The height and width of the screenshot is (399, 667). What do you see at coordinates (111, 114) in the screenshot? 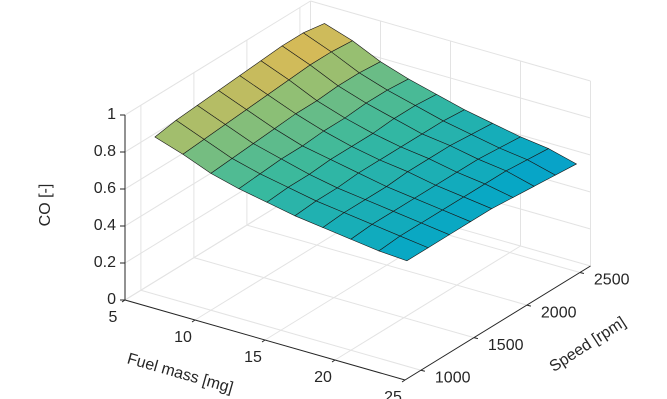
I see `z-tick-label: 1` at bounding box center [111, 114].